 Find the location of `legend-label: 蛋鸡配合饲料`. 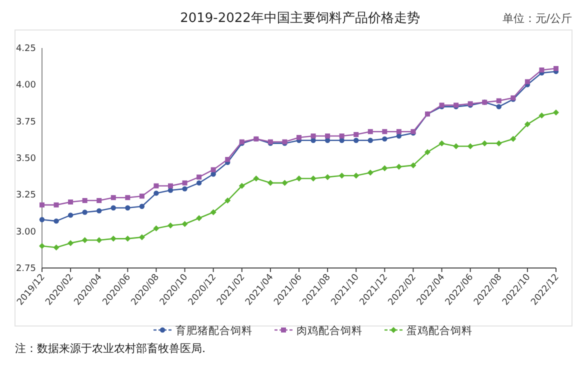

legend-label: 蛋鸡配合饲料 is located at coordinates (439, 330).